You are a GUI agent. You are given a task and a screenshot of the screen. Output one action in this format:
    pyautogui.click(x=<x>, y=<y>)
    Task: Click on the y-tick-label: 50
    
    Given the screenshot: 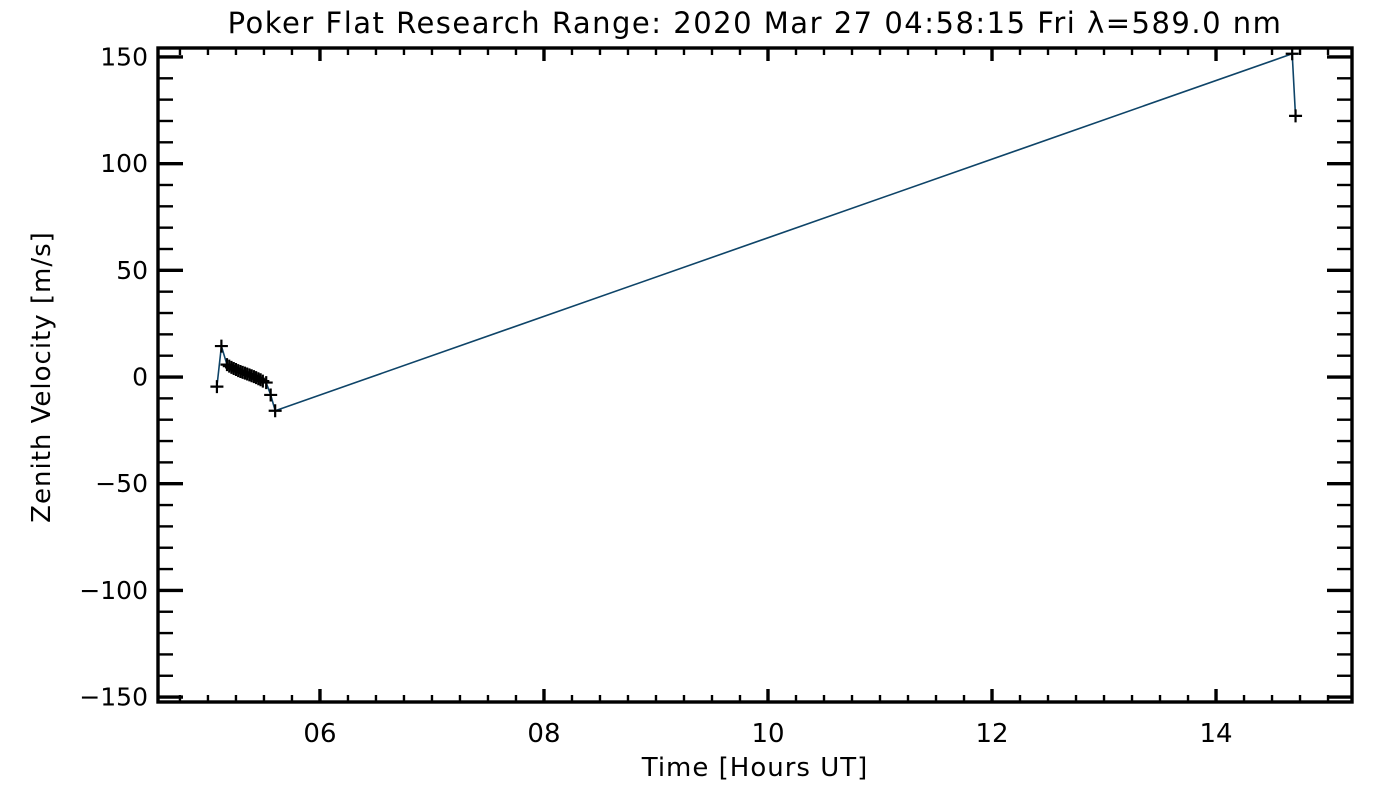 What is the action you would take?
    pyautogui.click(x=132, y=270)
    